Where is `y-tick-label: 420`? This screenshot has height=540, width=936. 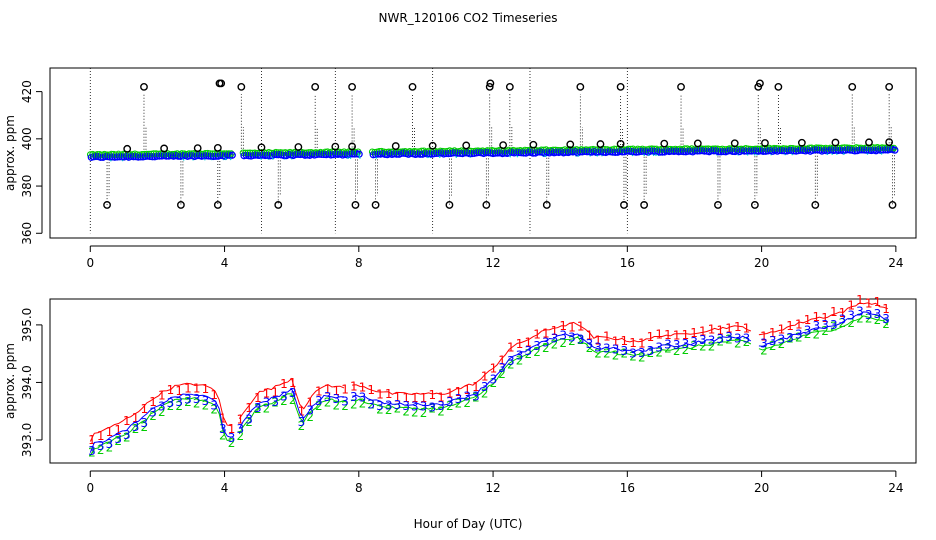 y-tick-label: 420 is located at coordinates (27, 91).